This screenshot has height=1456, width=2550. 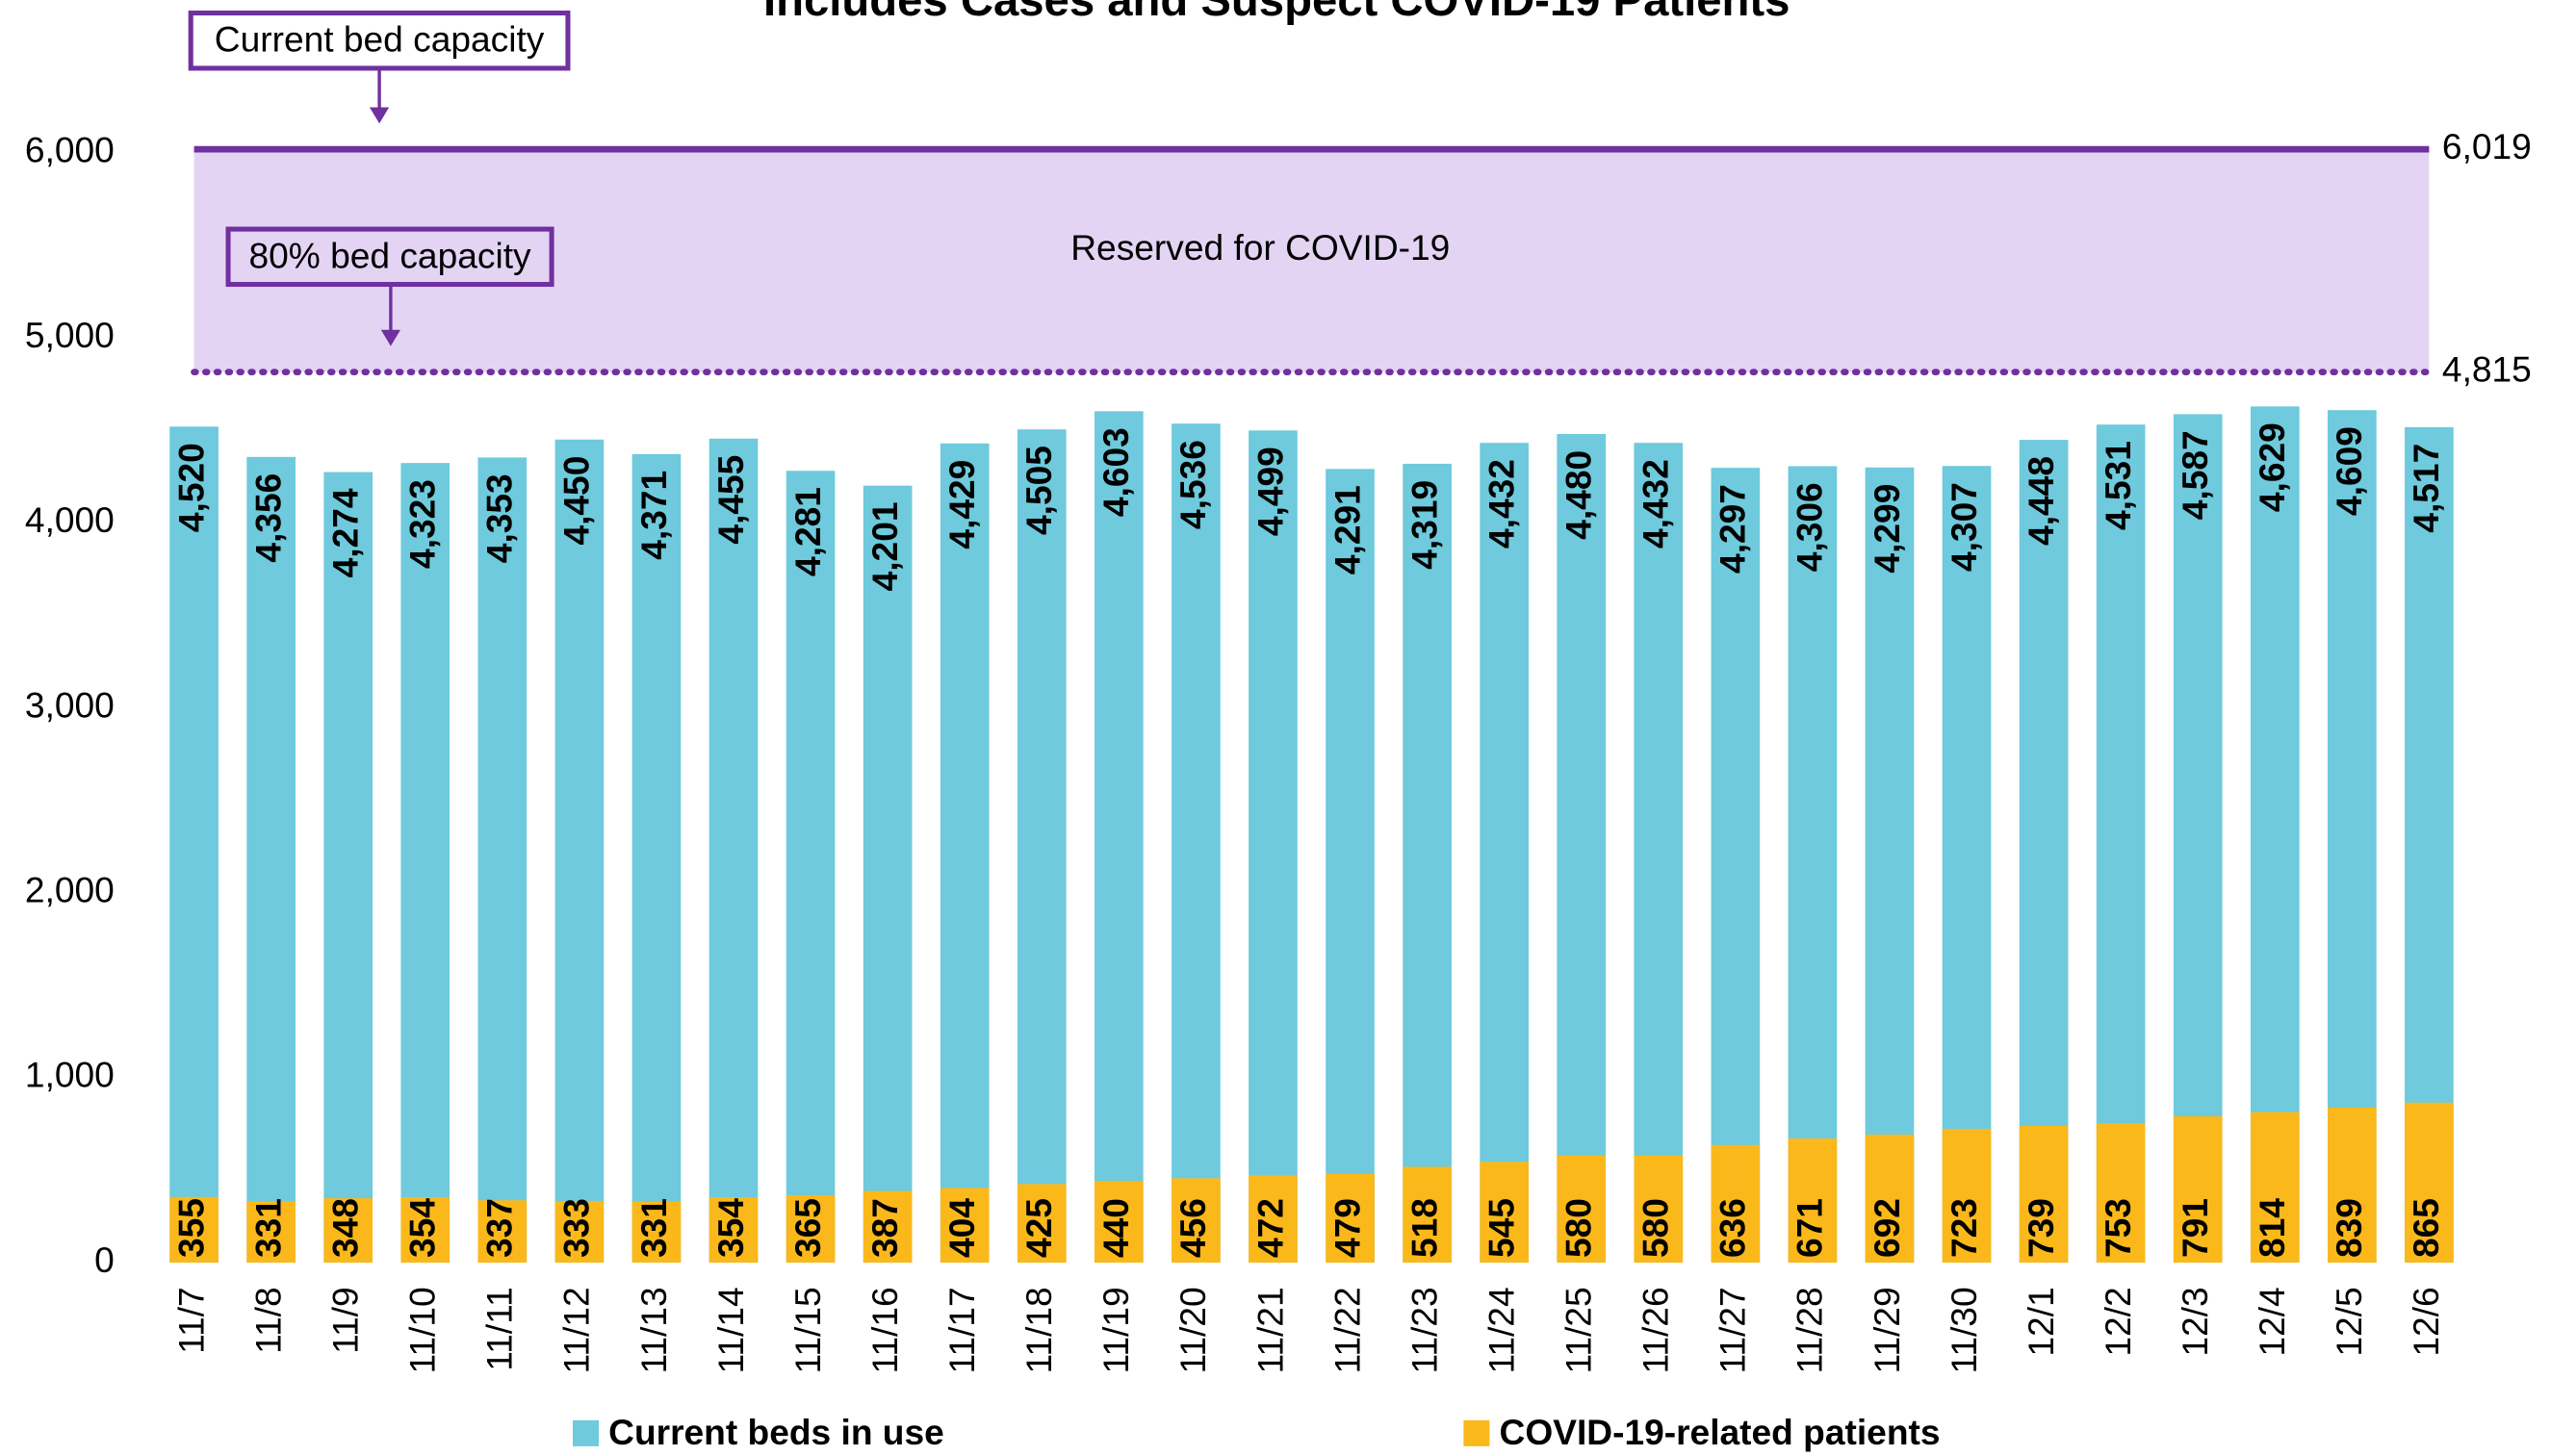 What do you see at coordinates (70, 705) in the screenshot?
I see `y-tick-label: 3,000` at bounding box center [70, 705].